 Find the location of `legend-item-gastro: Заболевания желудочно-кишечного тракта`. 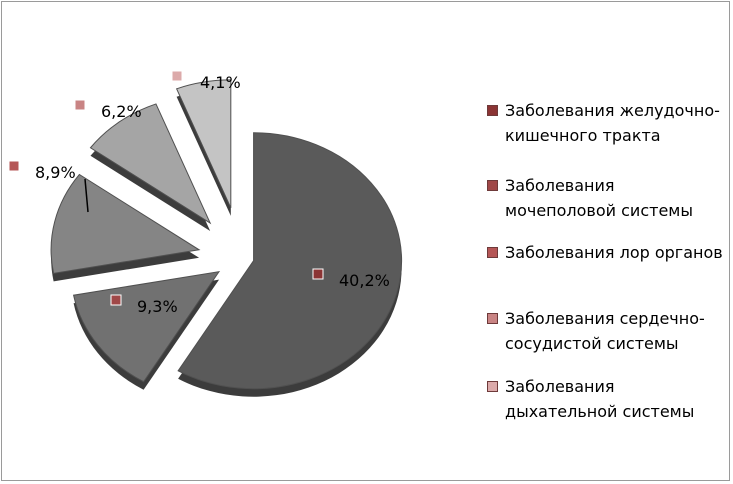

legend-item-gastro: Заболевания желудочно-кишечного тракта is located at coordinates (605, 135).